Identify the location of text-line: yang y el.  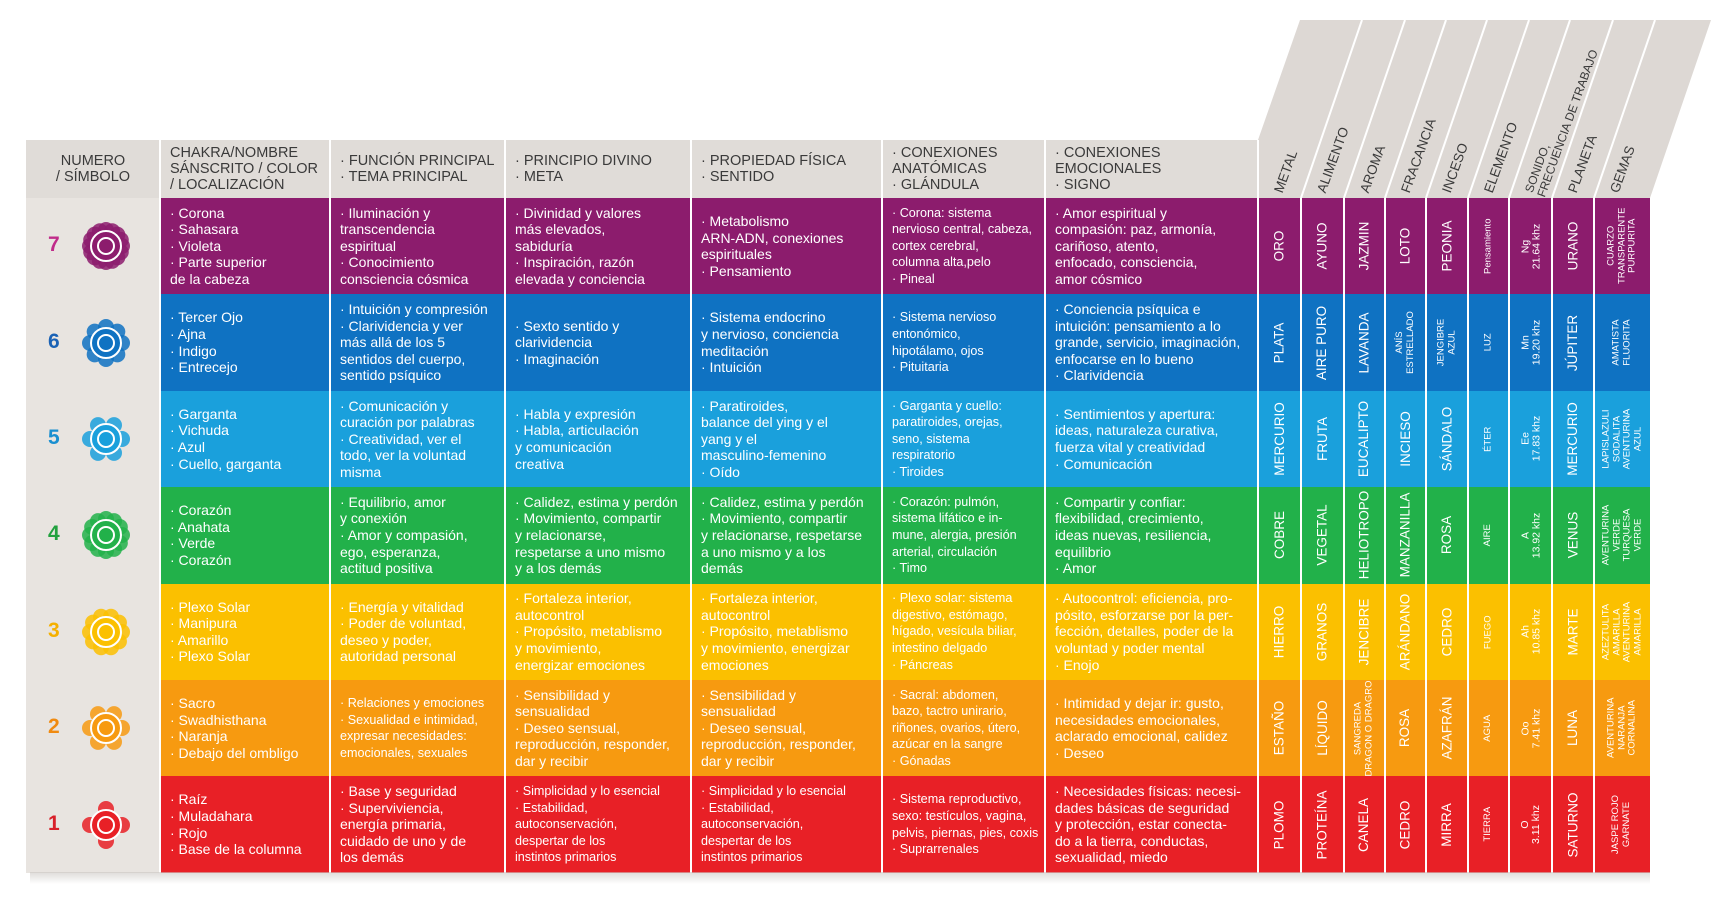
(729, 438).